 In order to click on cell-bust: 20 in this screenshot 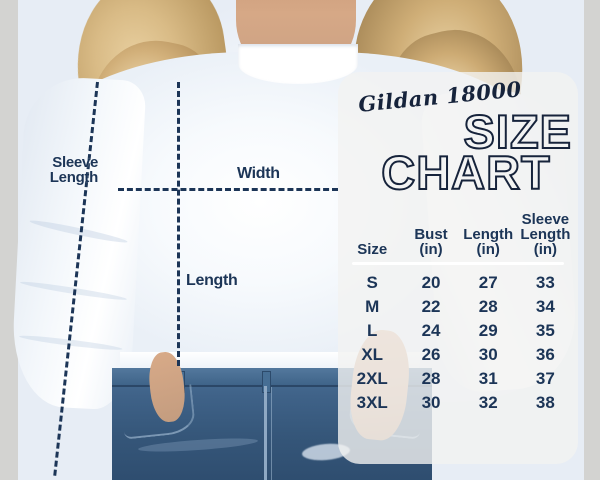, I will do `click(431, 282)`.